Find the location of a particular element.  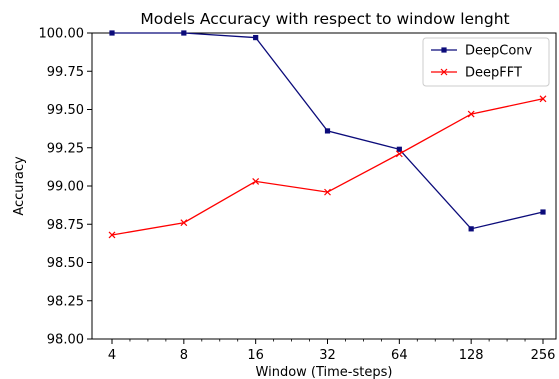

y-axis-label: Accuracy is located at coordinates (19, 186).